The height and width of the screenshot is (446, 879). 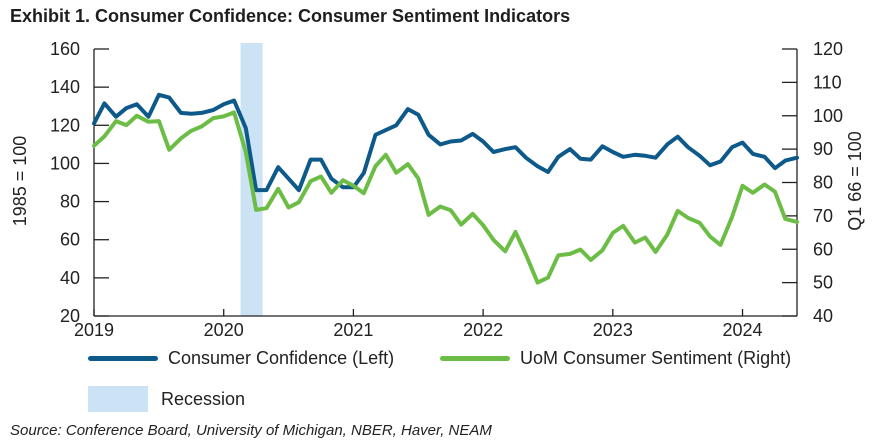 I want to click on y-tick-left-label: 120, so click(x=65, y=125).